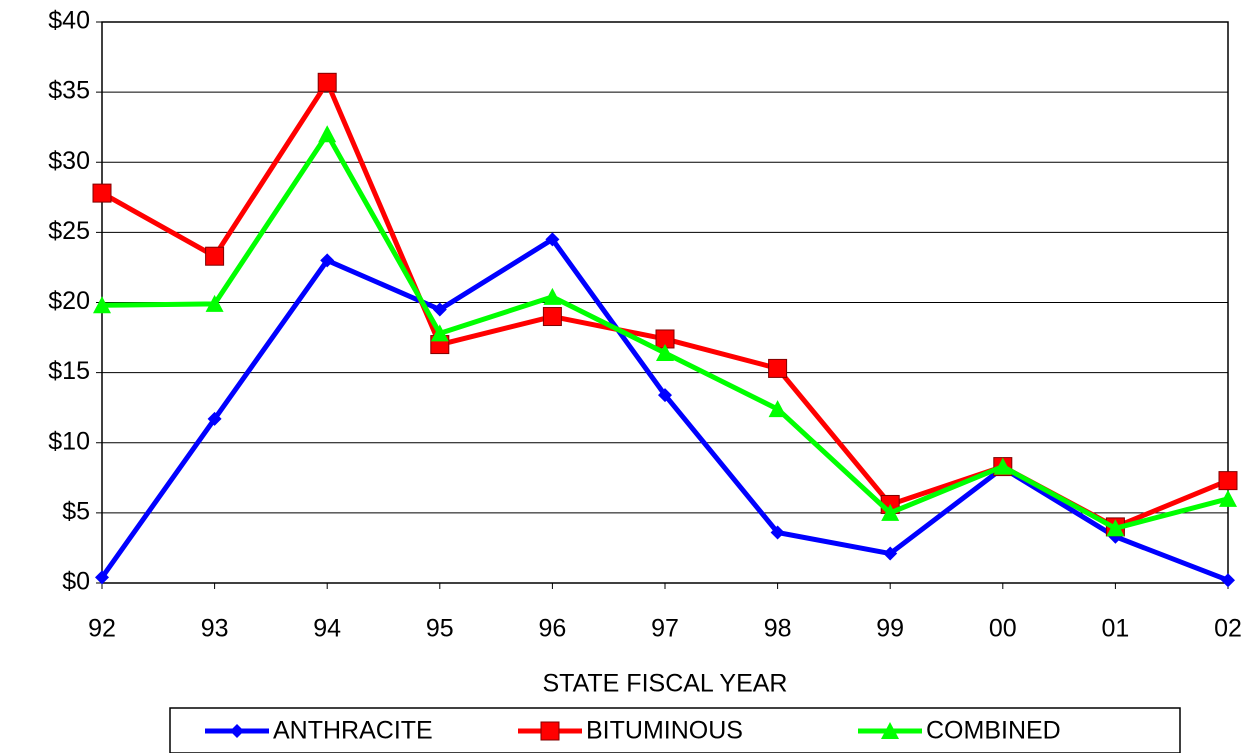 Image resolution: width=1256 pixels, height=753 pixels. Describe the element at coordinates (665, 629) in the screenshot. I see `x-tick-label: 97` at that location.